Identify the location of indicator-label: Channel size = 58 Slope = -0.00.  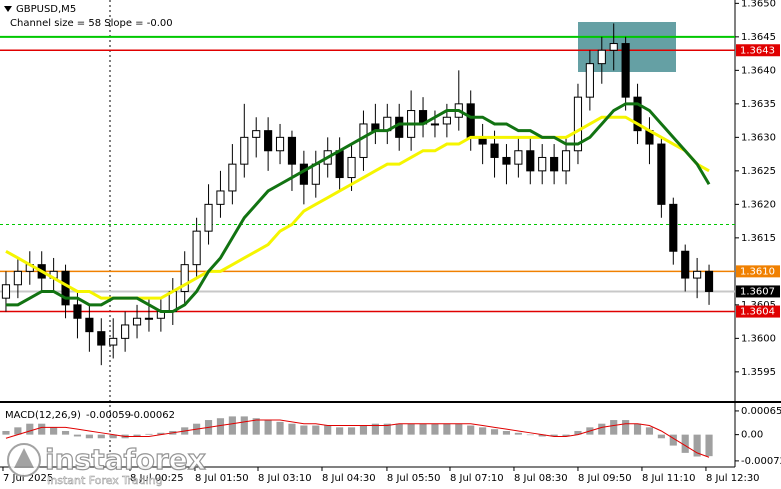
(91, 23).